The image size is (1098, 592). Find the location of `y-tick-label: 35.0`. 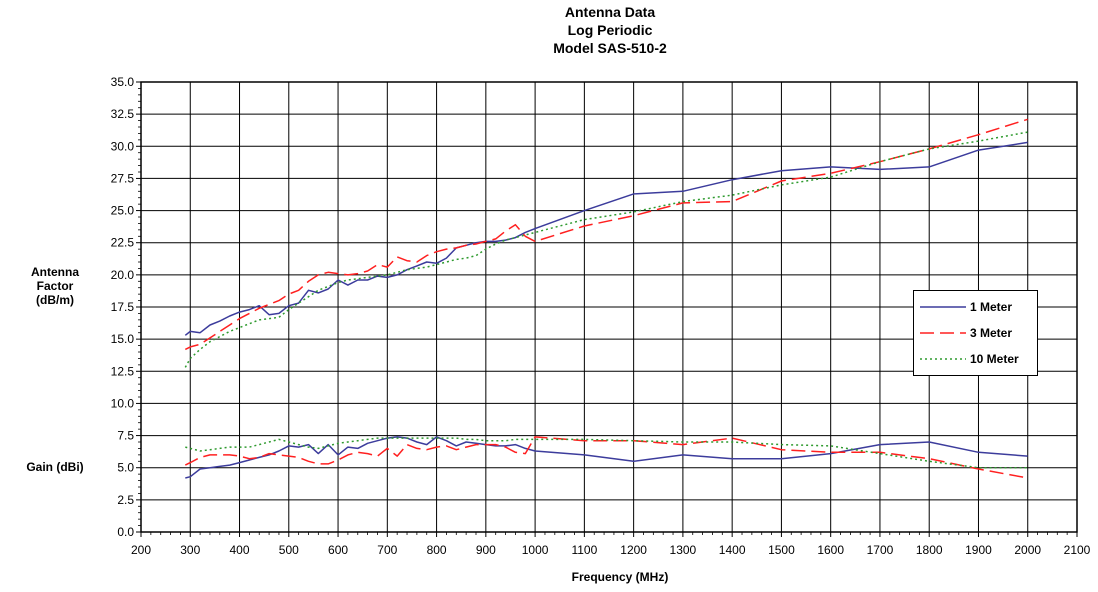

y-tick-label: 35.0 is located at coordinates (123, 82).